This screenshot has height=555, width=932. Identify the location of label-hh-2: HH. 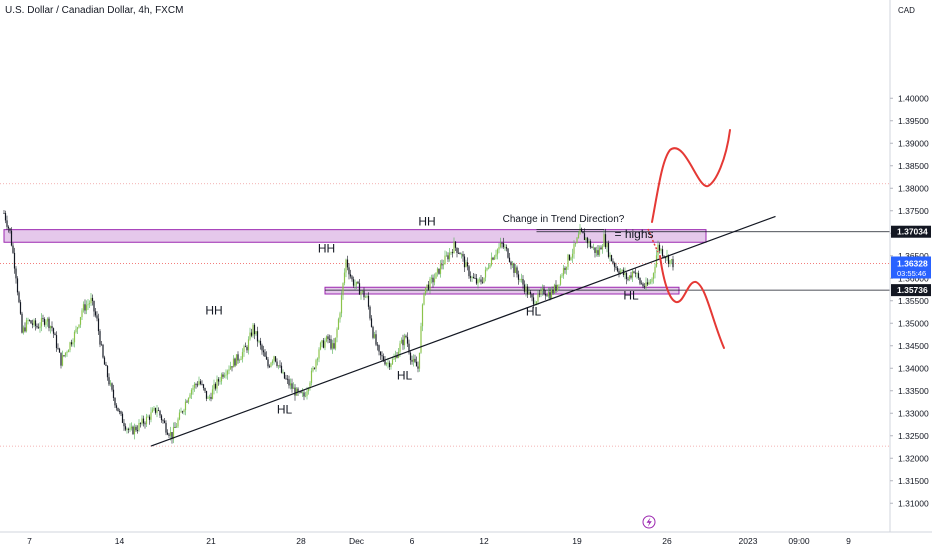
(326, 249).